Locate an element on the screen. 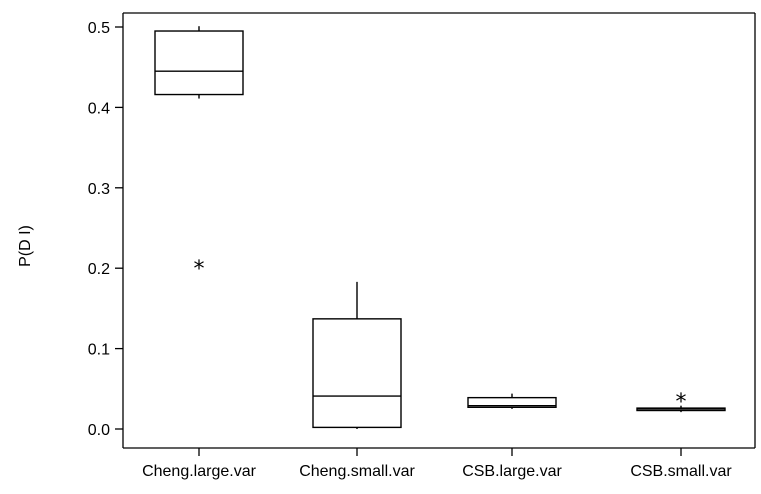  y-tick-label-5: 0.5 is located at coordinates (99, 28).